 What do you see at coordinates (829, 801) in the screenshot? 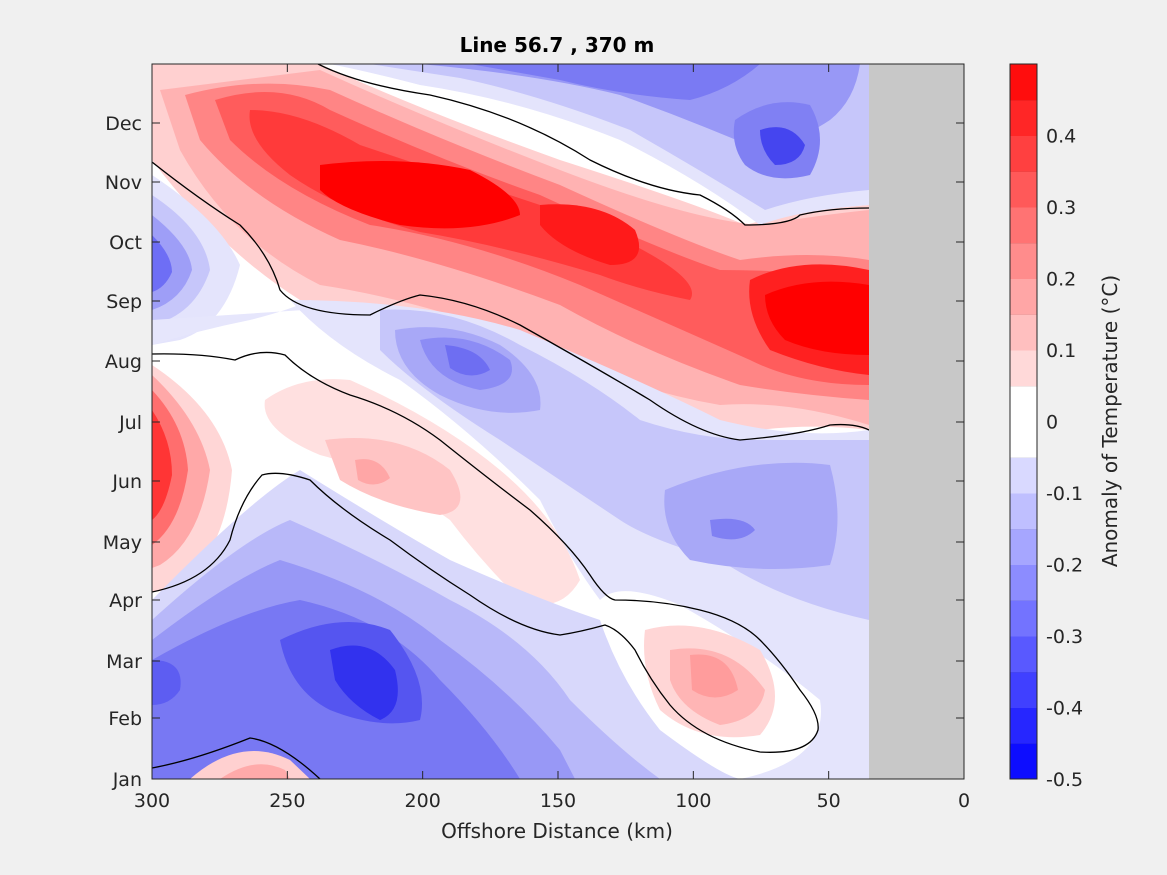
I see `x-tick-label: 50` at bounding box center [829, 801].